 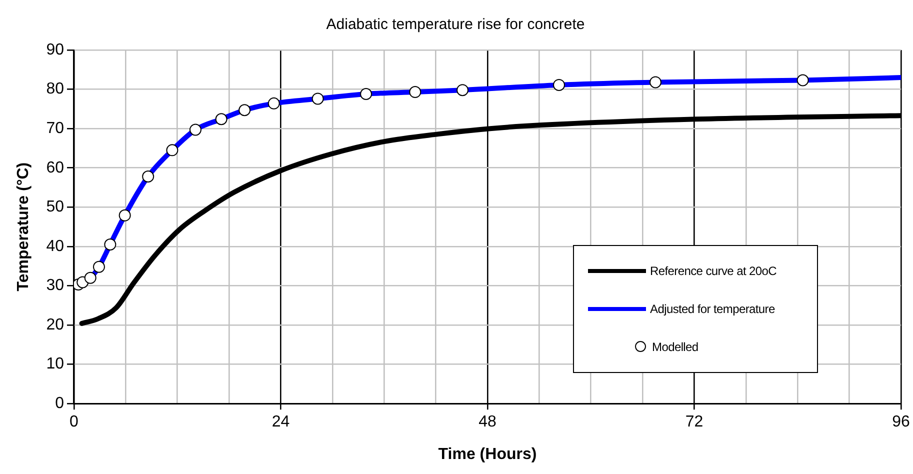 What do you see at coordinates (55, 49) in the screenshot?
I see `y-tick-label: 90` at bounding box center [55, 49].